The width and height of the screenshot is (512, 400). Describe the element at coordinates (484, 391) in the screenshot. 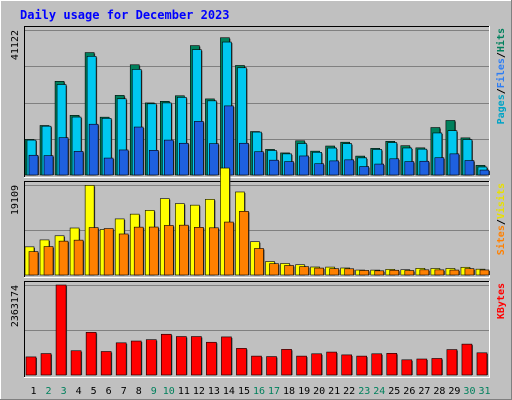

I see `x-tick-label-31: 31` at that location.